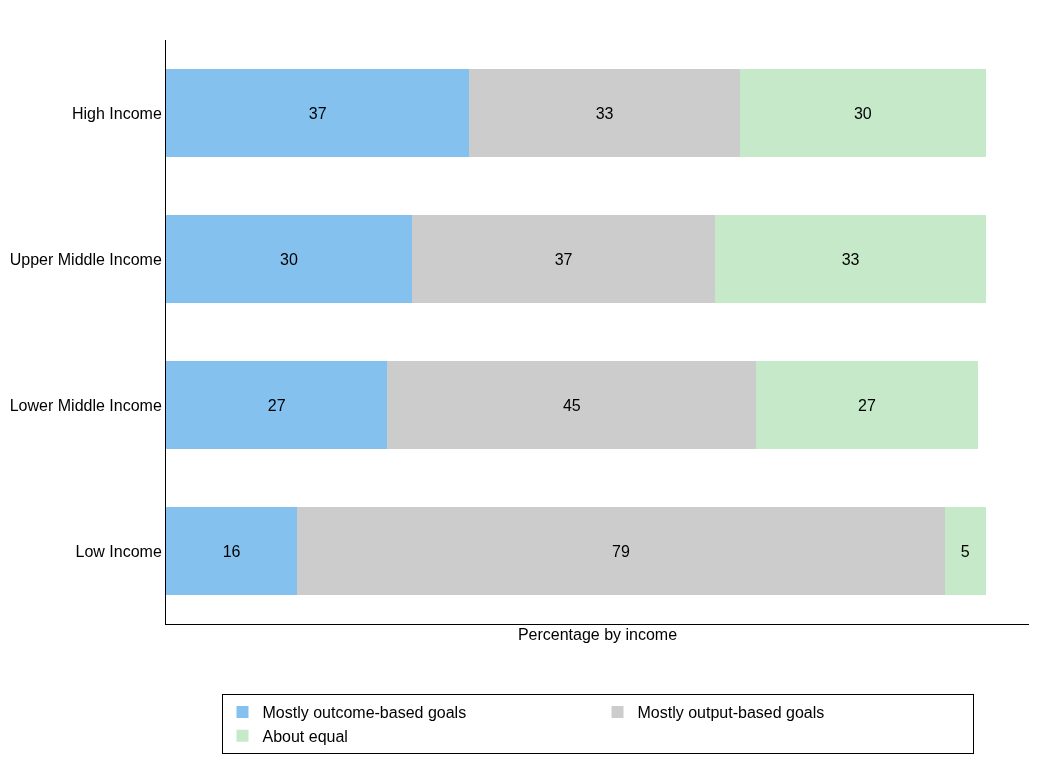  Describe the element at coordinates (85, 259) in the screenshot. I see `y-tick-label: Upper Middle Income` at that location.